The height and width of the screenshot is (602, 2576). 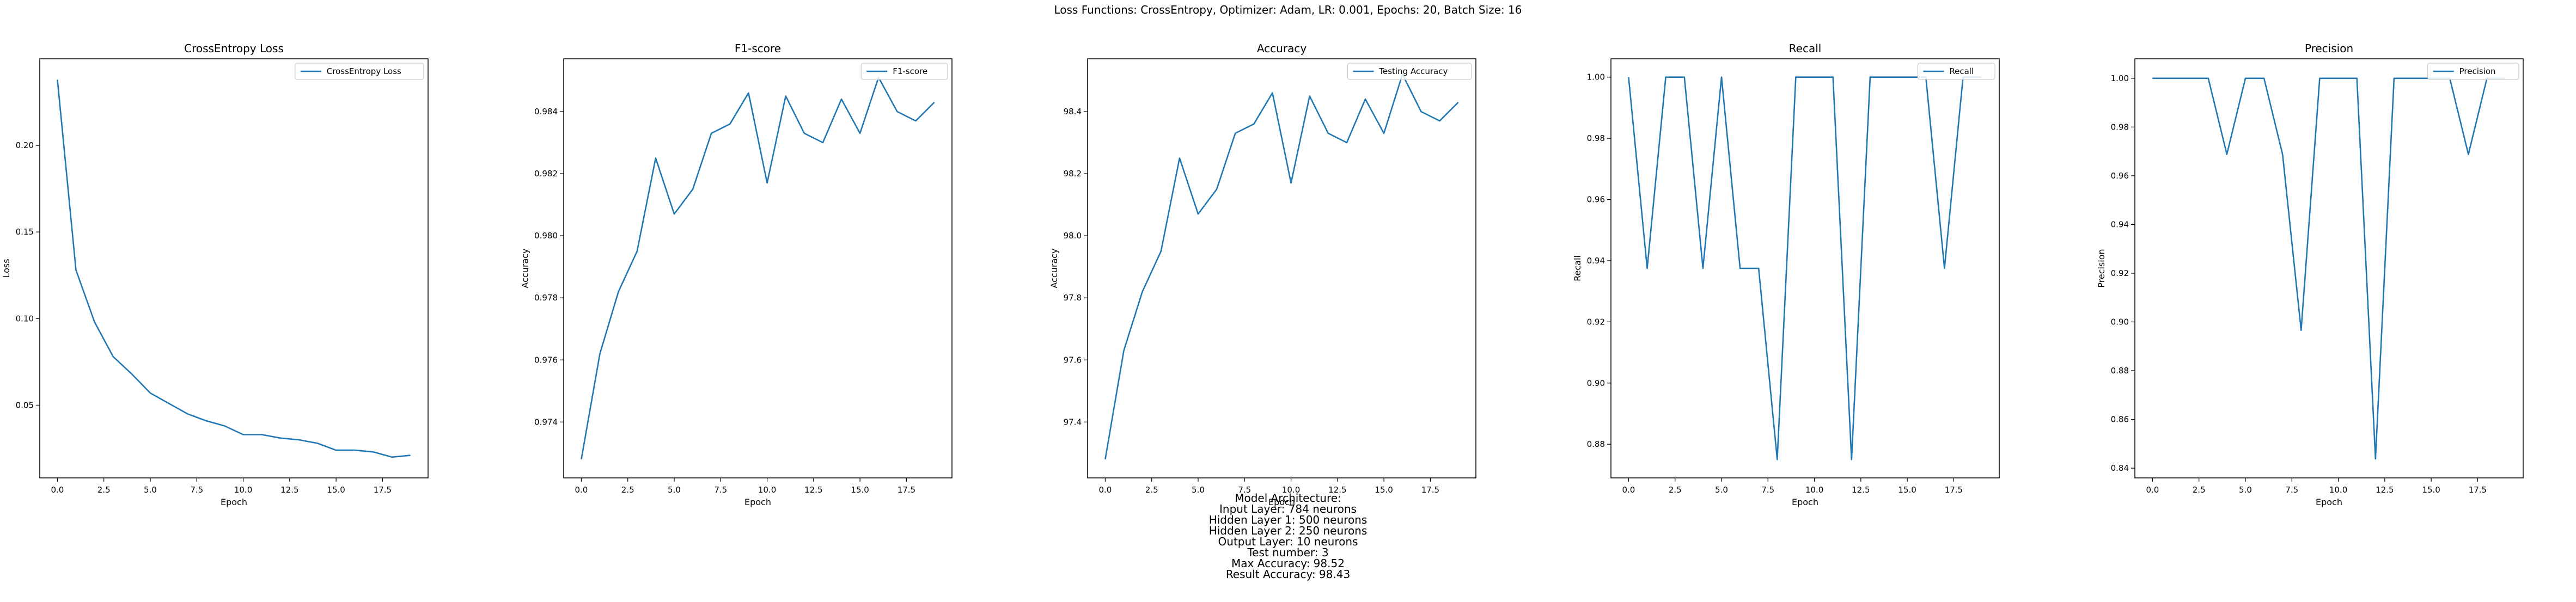 I want to click on arch-line-output: Output Layer: 10 neurons, so click(x=1288, y=541).